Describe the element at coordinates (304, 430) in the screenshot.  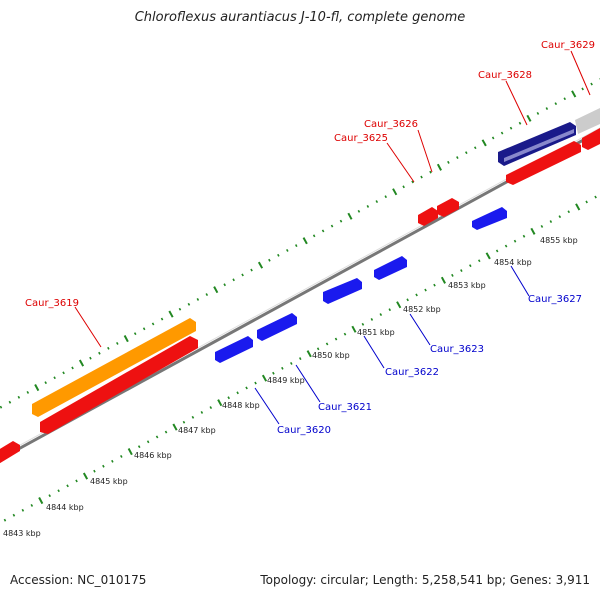
I see `label-caur-3620: Caur_3620` at that location.